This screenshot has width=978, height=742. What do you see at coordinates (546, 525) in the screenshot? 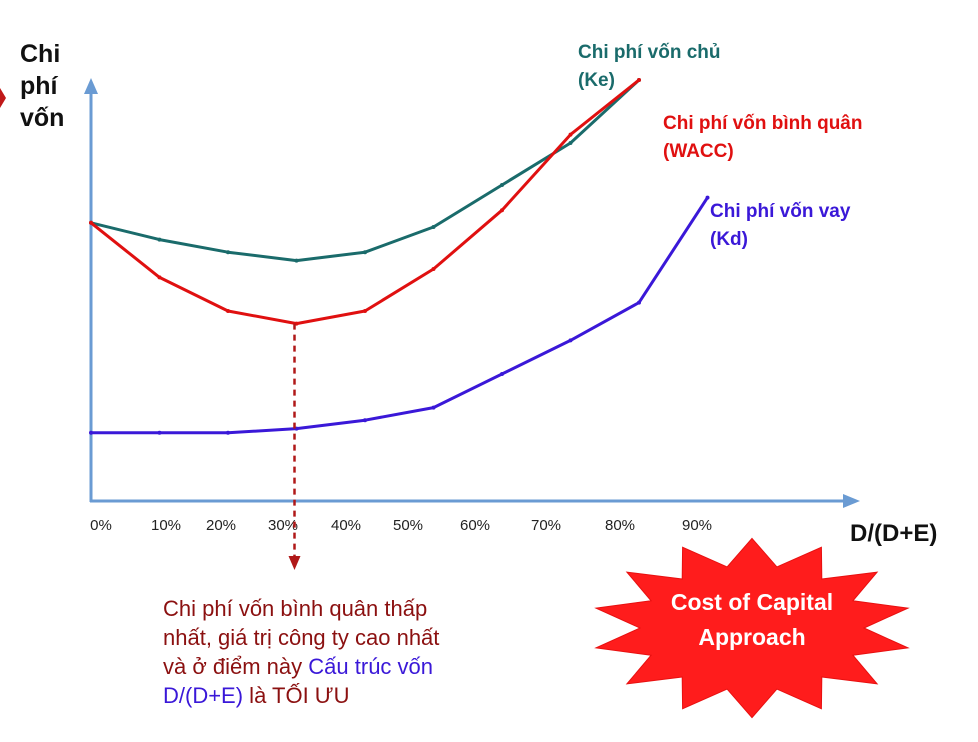
I see `x-tick-label: 70%` at bounding box center [546, 525].